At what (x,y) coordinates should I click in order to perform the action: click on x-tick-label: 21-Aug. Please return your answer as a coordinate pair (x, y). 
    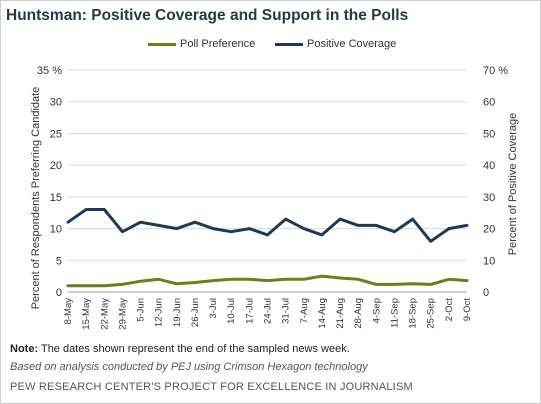
    Looking at the image, I should click on (340, 313).